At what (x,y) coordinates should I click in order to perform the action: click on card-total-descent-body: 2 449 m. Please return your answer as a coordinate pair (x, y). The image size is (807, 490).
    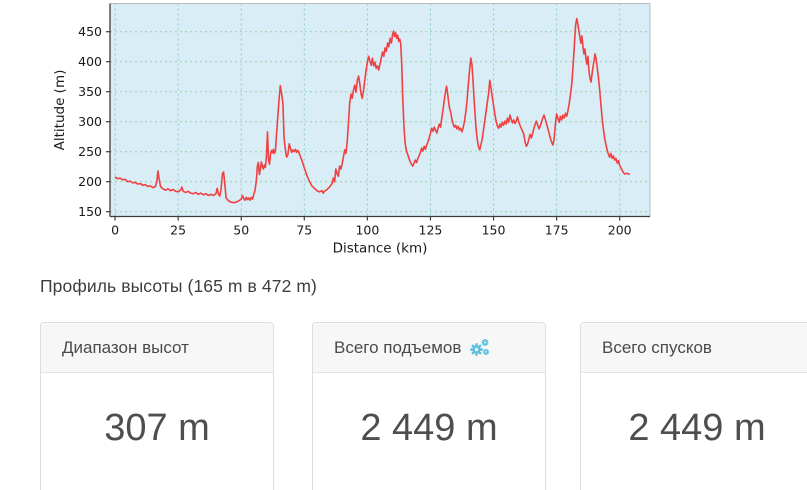
    Looking at the image, I should click on (694, 411).